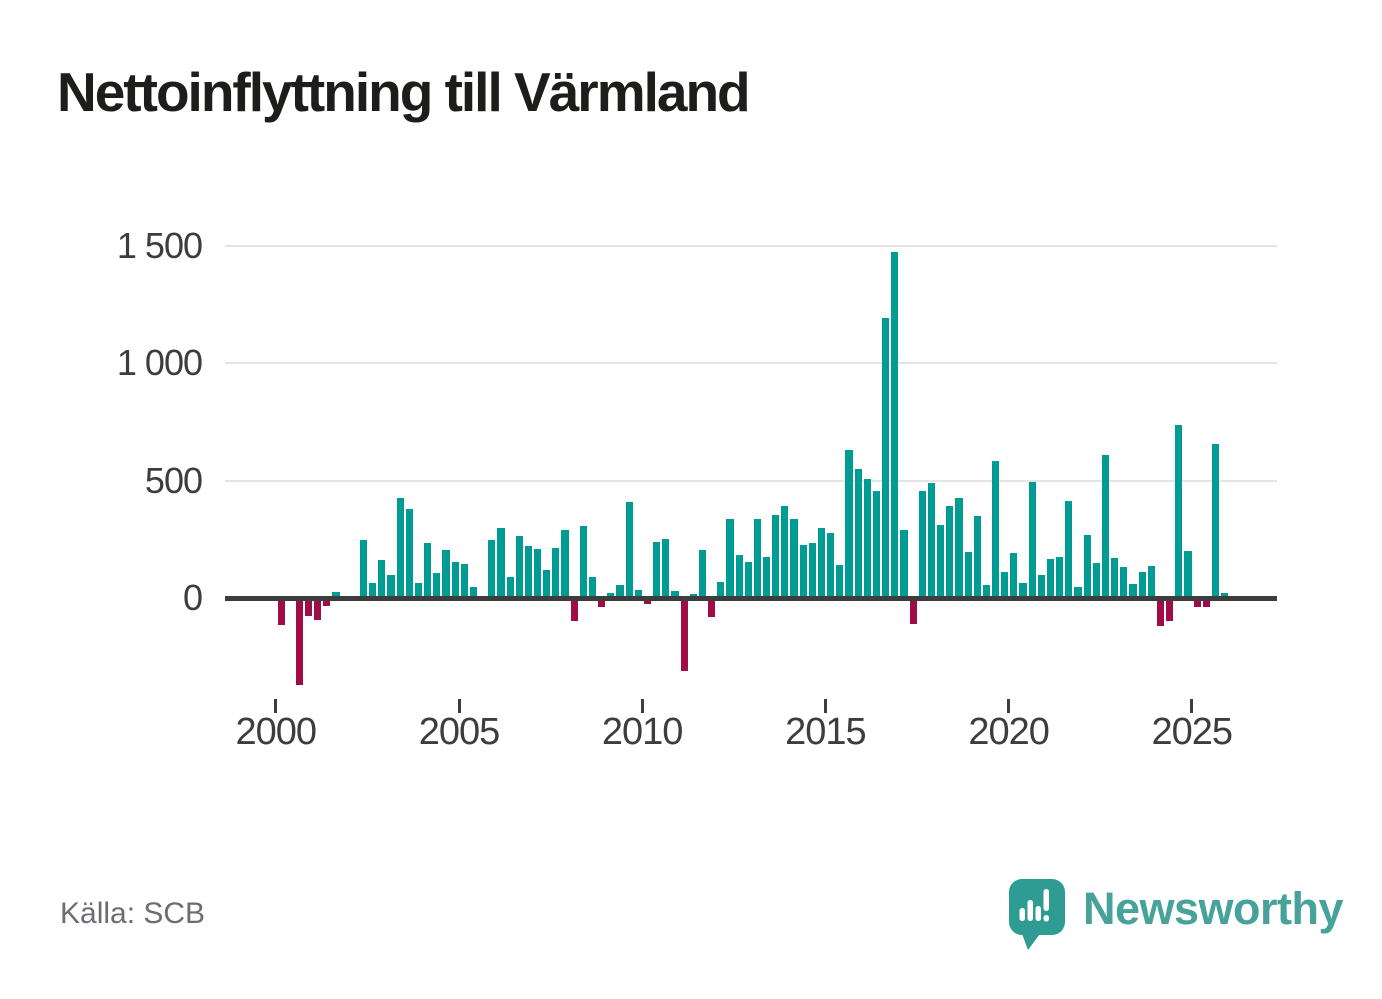  What do you see at coordinates (876, 544) in the screenshot?
I see `bar-2016Q2` at bounding box center [876, 544].